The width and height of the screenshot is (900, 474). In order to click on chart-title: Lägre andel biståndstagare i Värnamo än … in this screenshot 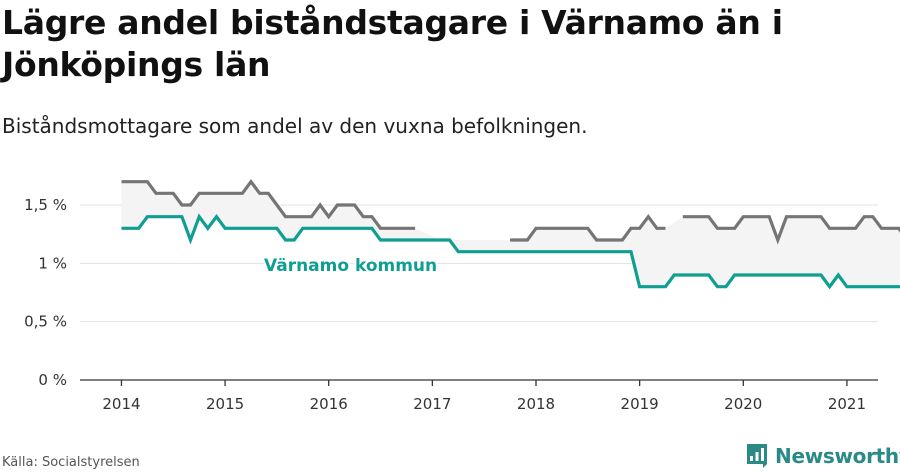, I will do `click(392, 43)`.